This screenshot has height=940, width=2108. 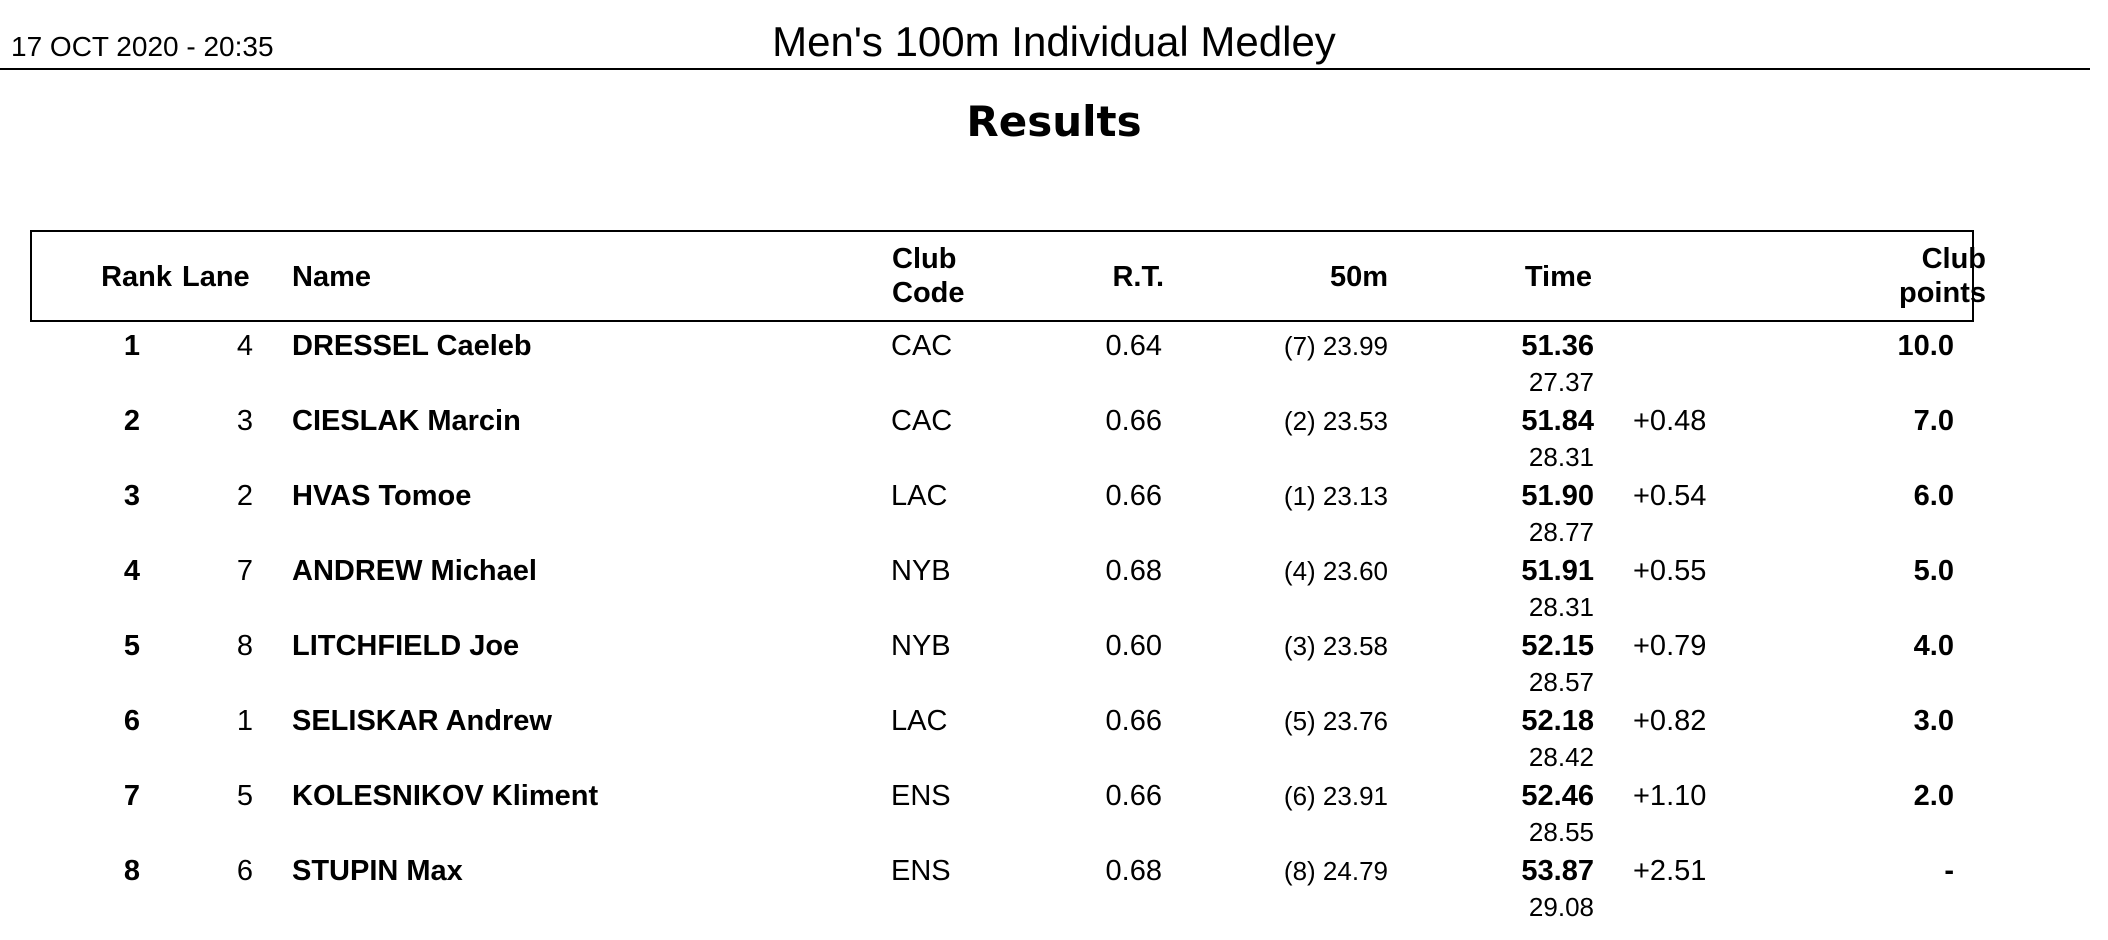 What do you see at coordinates (1670, 646) in the screenshot?
I see `time-behind: +0.79` at bounding box center [1670, 646].